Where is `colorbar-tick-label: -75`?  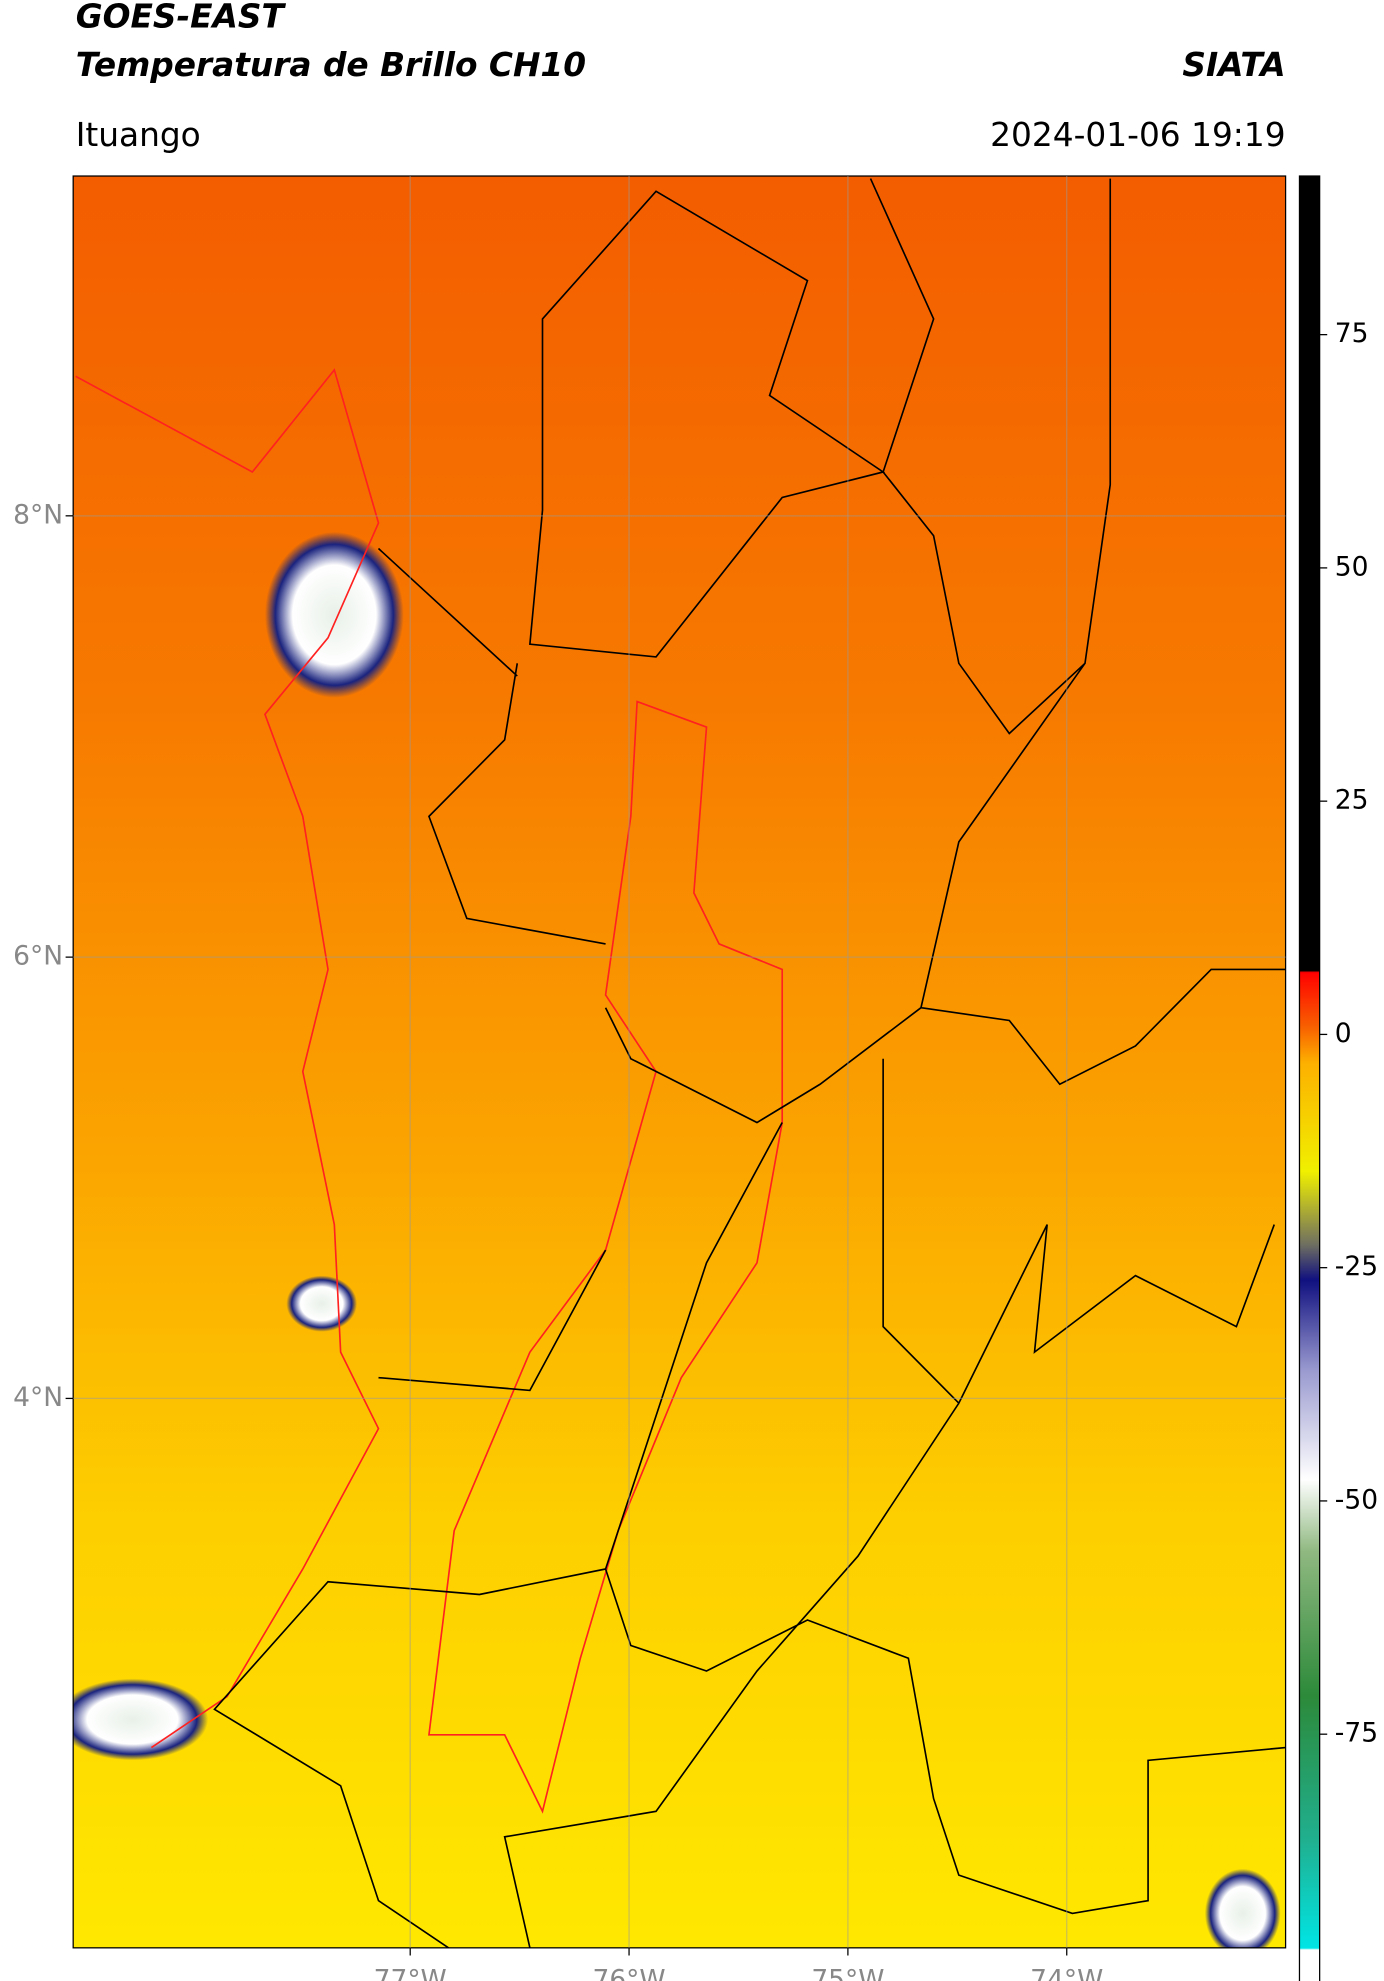
colorbar-tick-label: -75 is located at coordinates (1356, 1733).